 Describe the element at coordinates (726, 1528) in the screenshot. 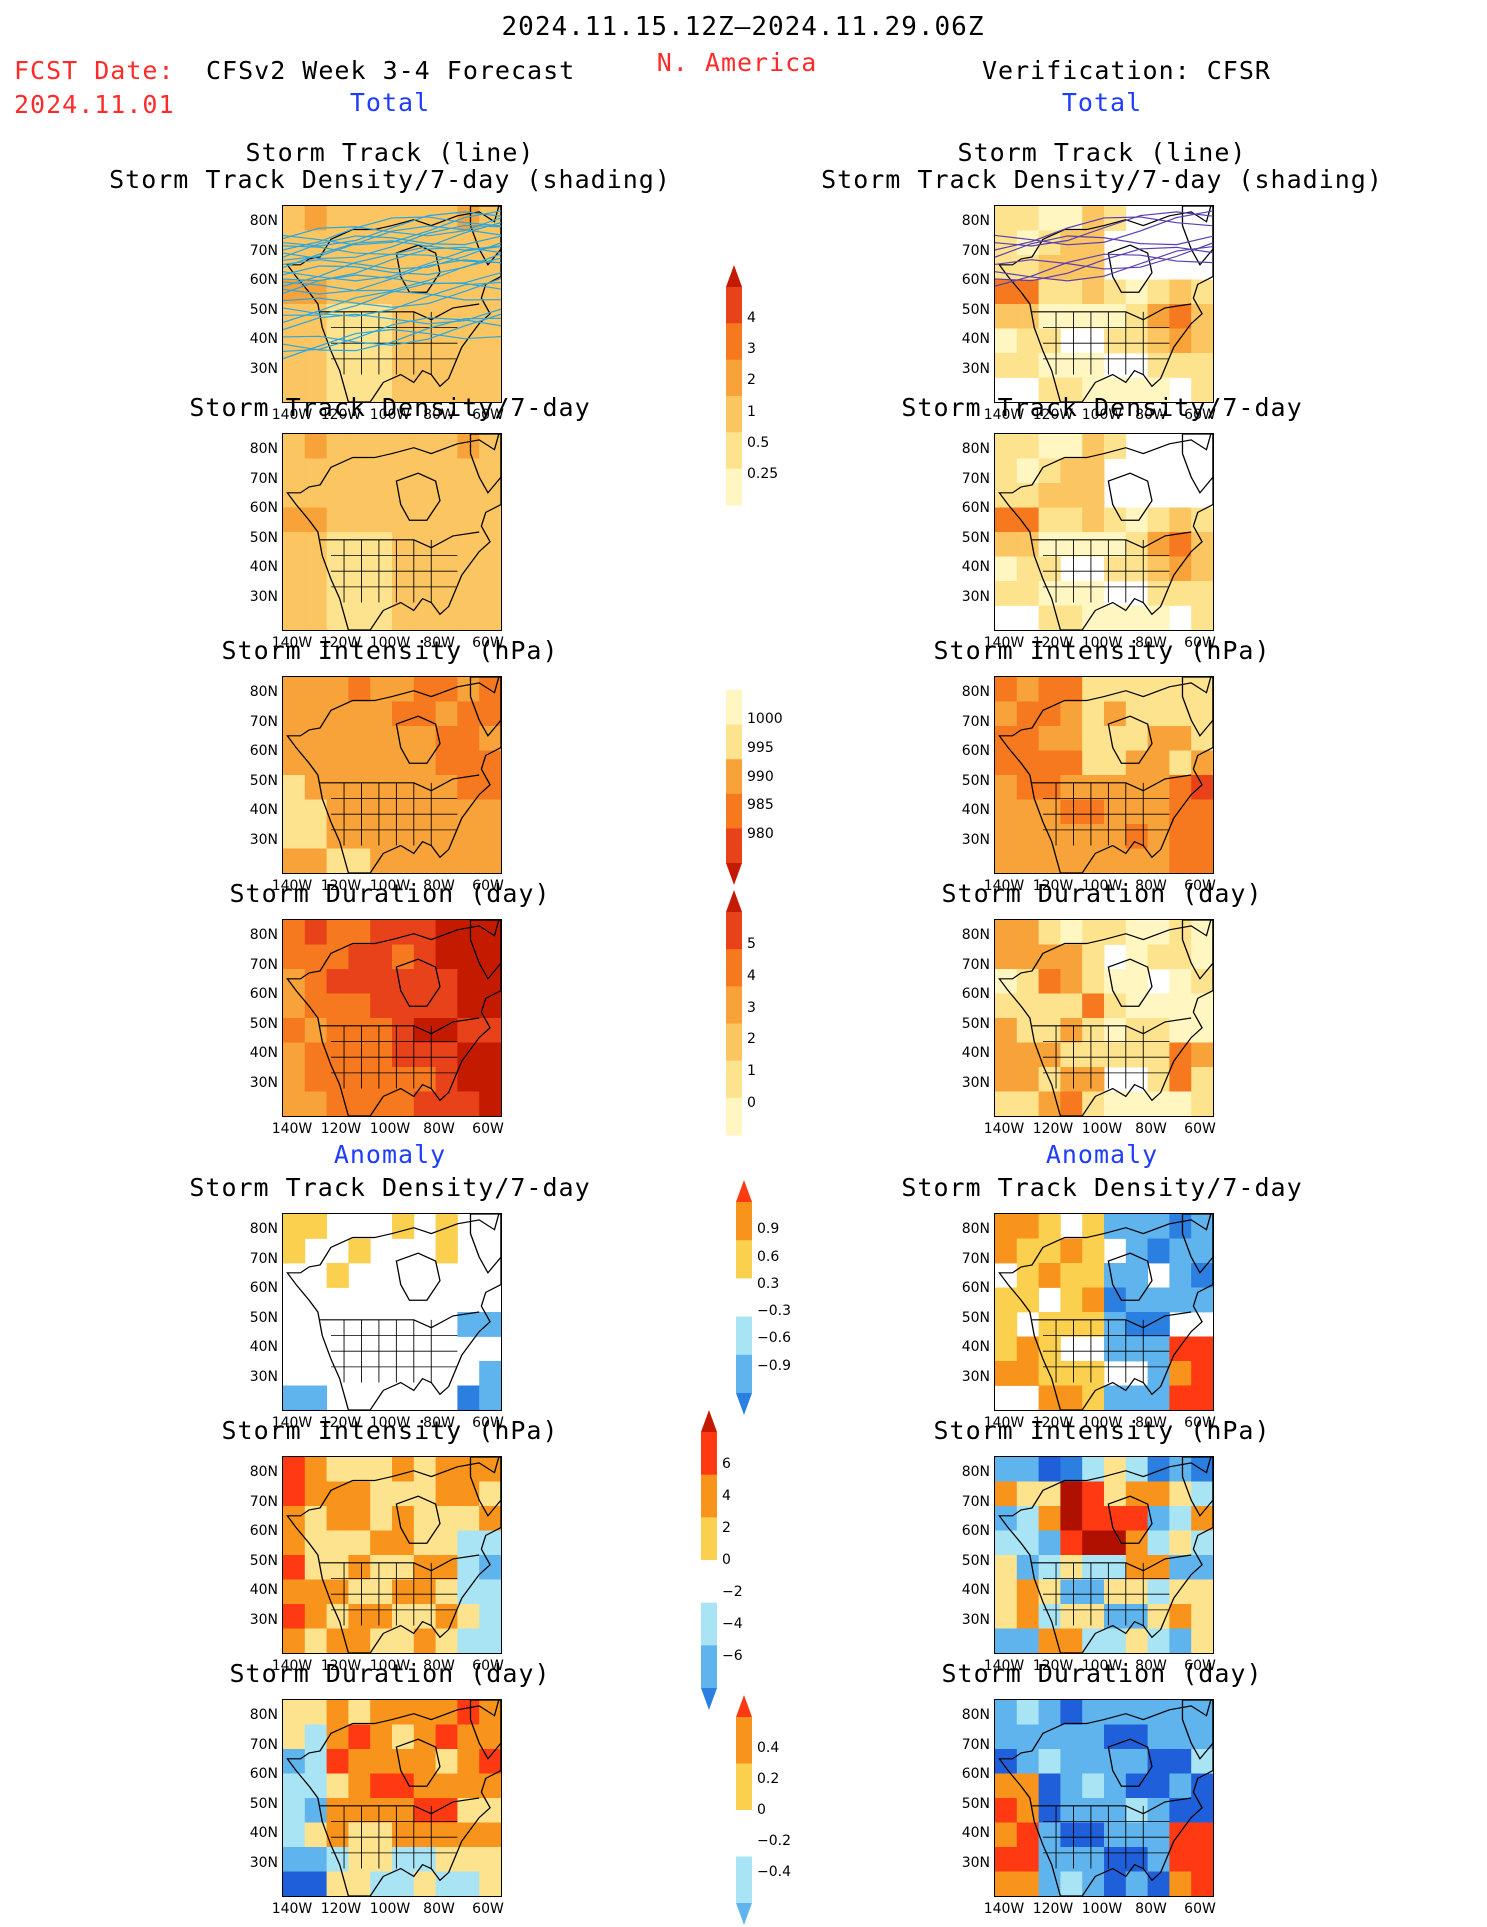

I see `colorbar-label: 2` at that location.